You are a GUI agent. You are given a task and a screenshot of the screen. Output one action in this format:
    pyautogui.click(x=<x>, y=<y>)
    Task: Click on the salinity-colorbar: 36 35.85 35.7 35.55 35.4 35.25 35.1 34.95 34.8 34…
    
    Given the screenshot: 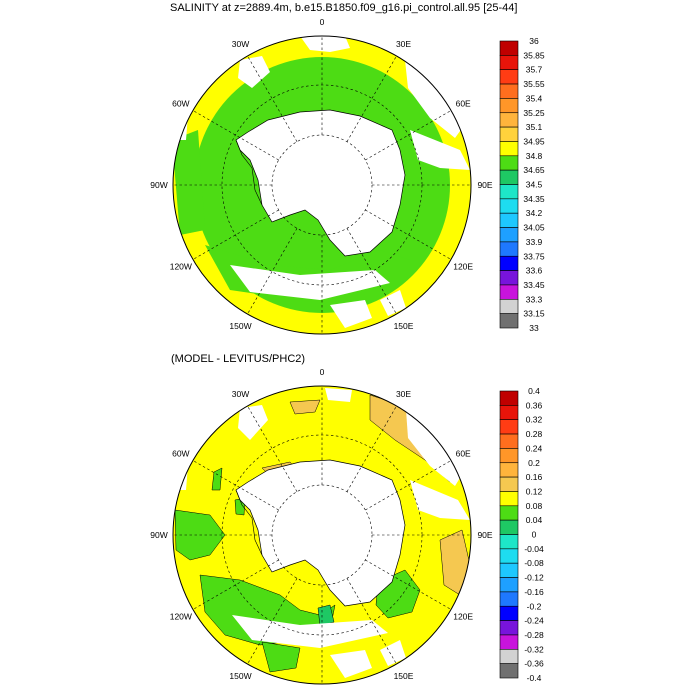 What is the action you would take?
    pyautogui.click(x=522, y=184)
    